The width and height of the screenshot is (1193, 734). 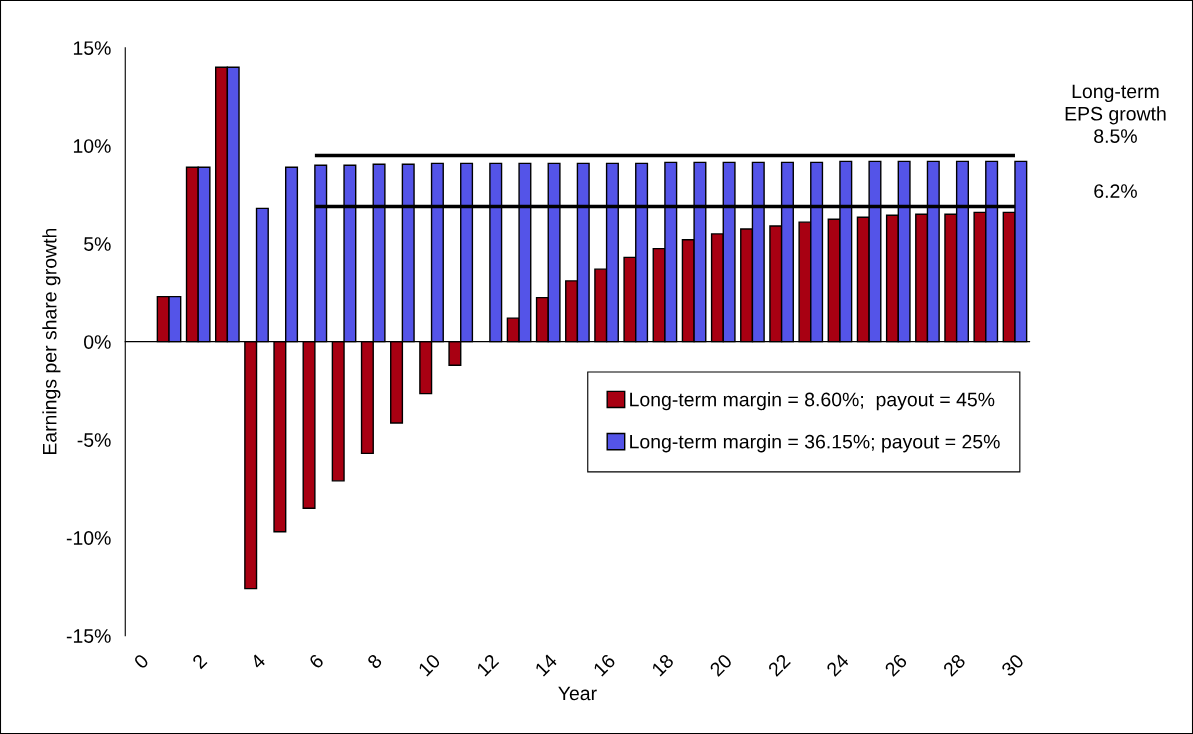 What do you see at coordinates (88, 538) in the screenshot?
I see `y-tick-label: -10%` at bounding box center [88, 538].